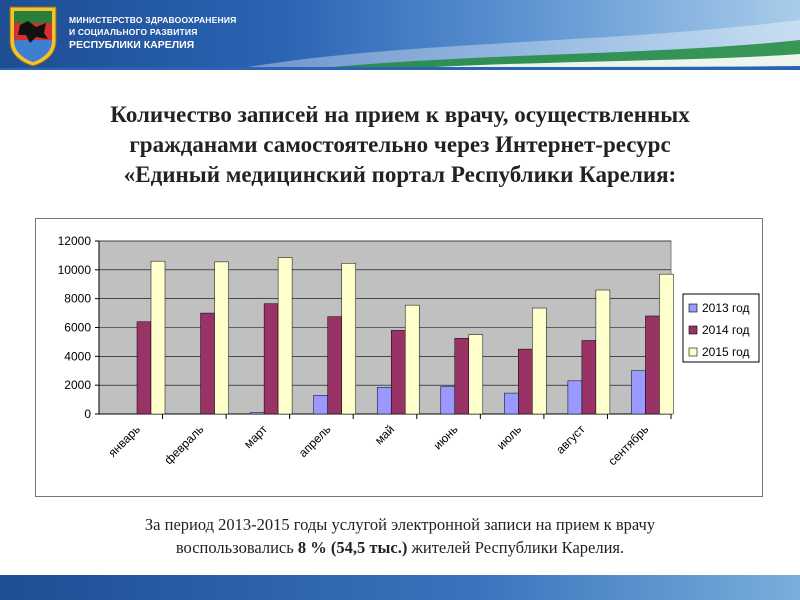  I want to click on x-tick-label-2: март, so click(255, 436).